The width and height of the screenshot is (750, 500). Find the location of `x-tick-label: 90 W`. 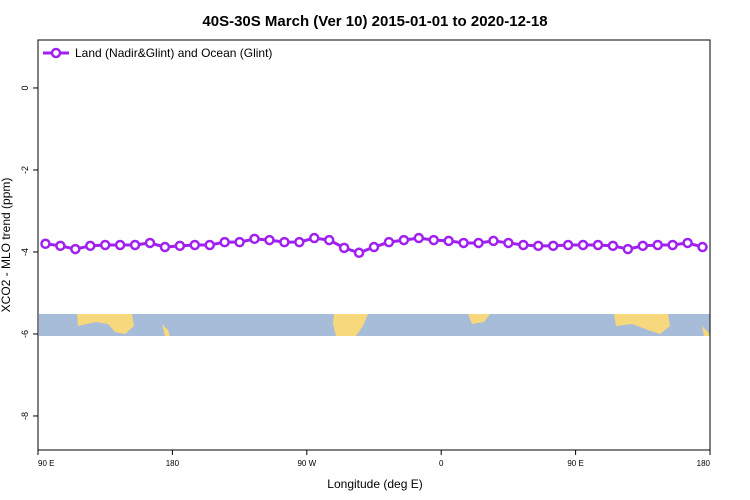

x-tick-label: 90 W is located at coordinates (306, 463).